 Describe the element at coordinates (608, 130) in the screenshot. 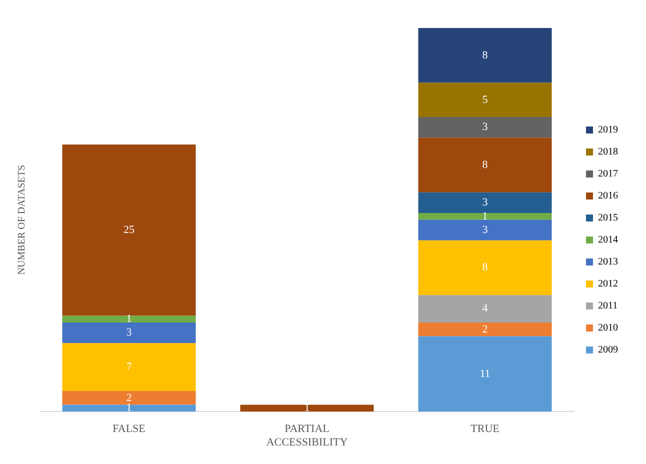

I see `legend-label: 2019` at that location.